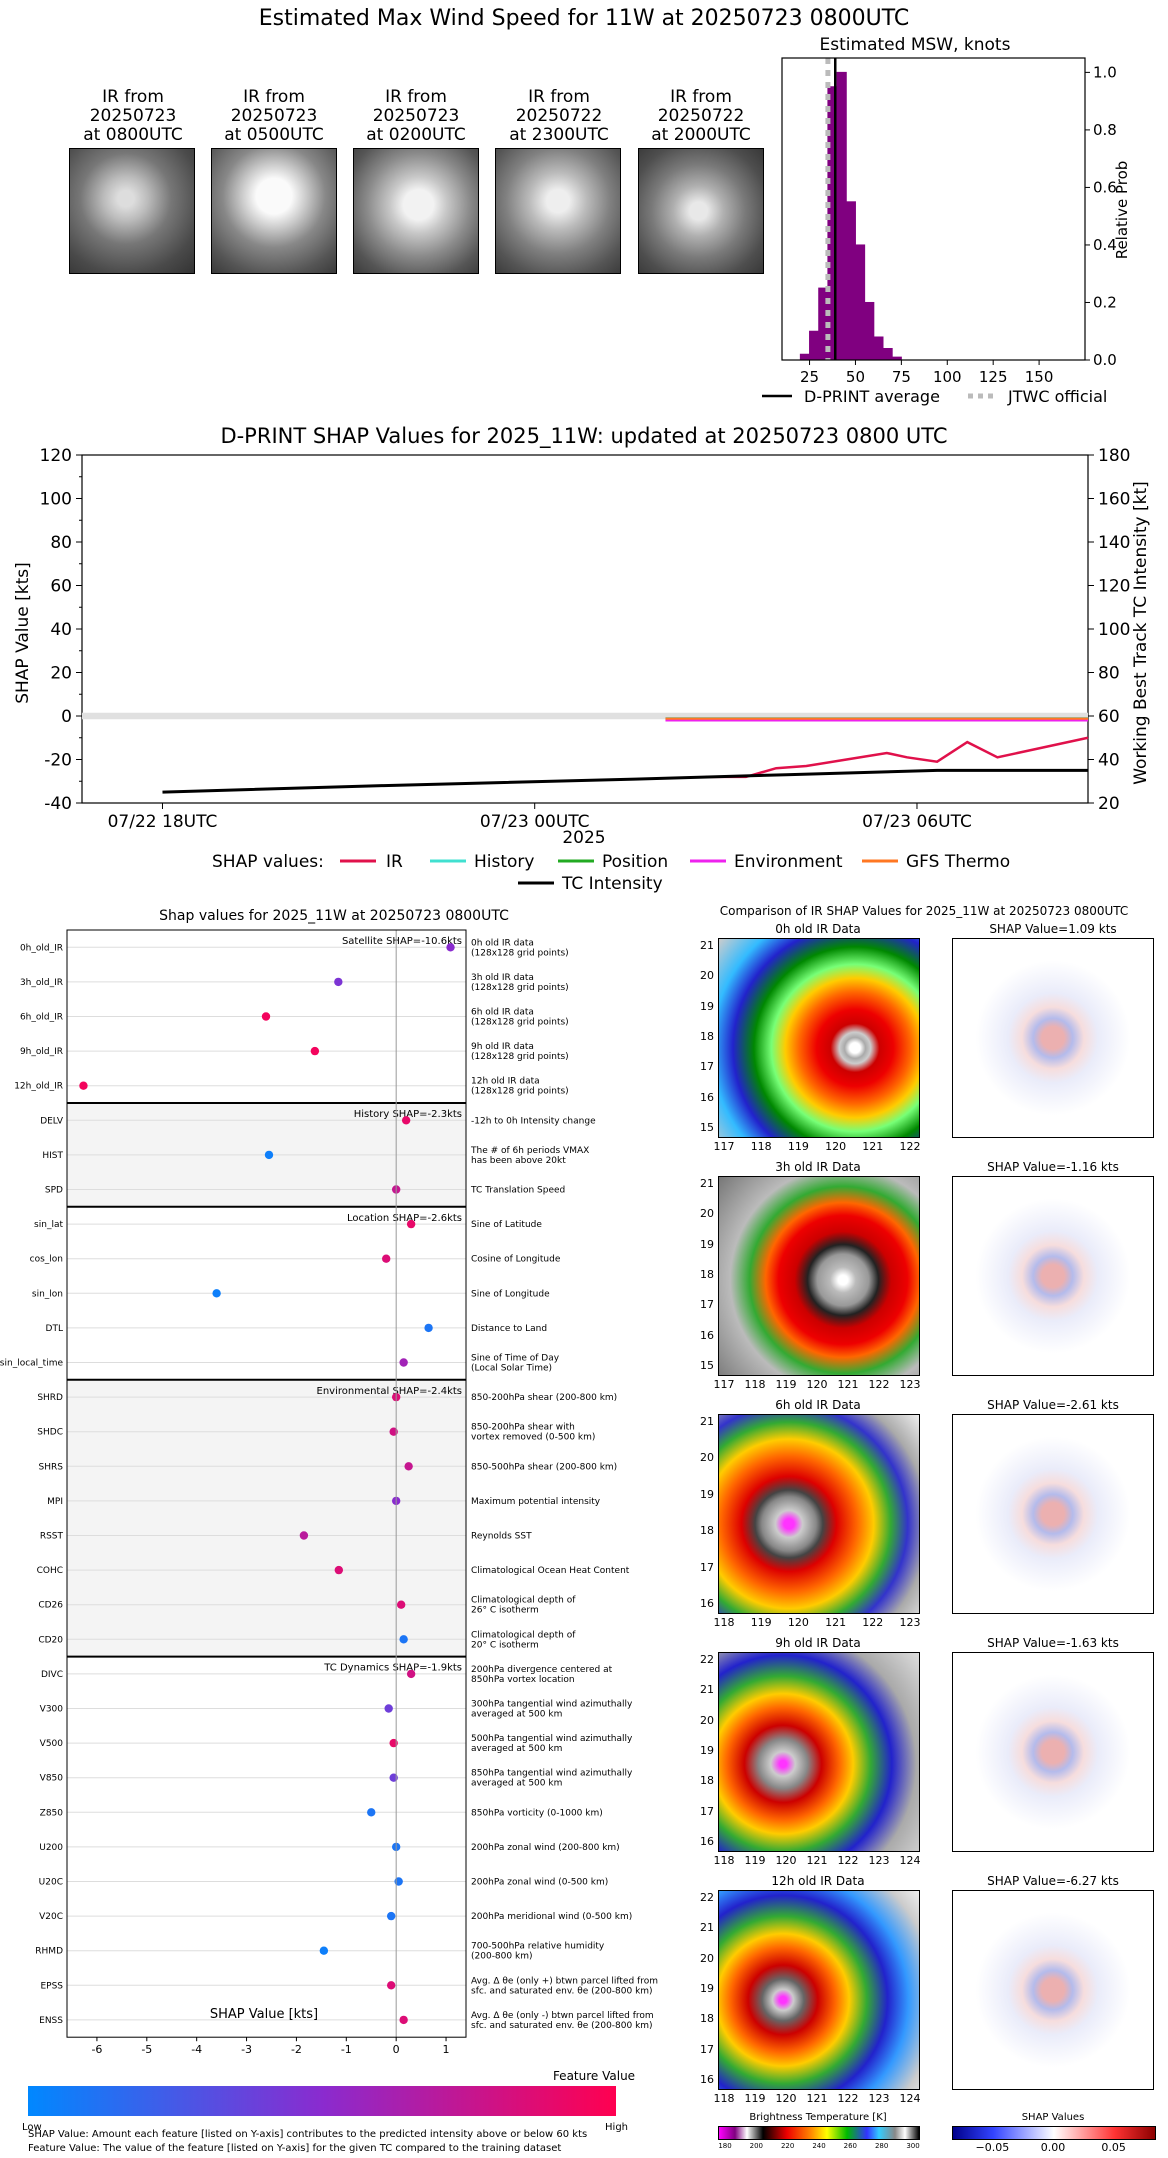 The image size is (1168, 2158). Describe the element at coordinates (818, 1881) in the screenshot. I see `ir-panel-title: 12h old IR Data` at that location.